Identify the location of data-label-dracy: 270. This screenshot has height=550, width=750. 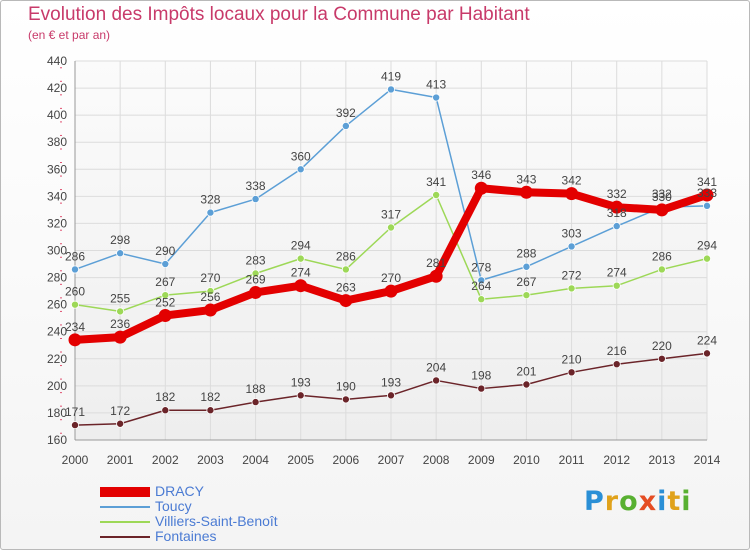
(391, 278).